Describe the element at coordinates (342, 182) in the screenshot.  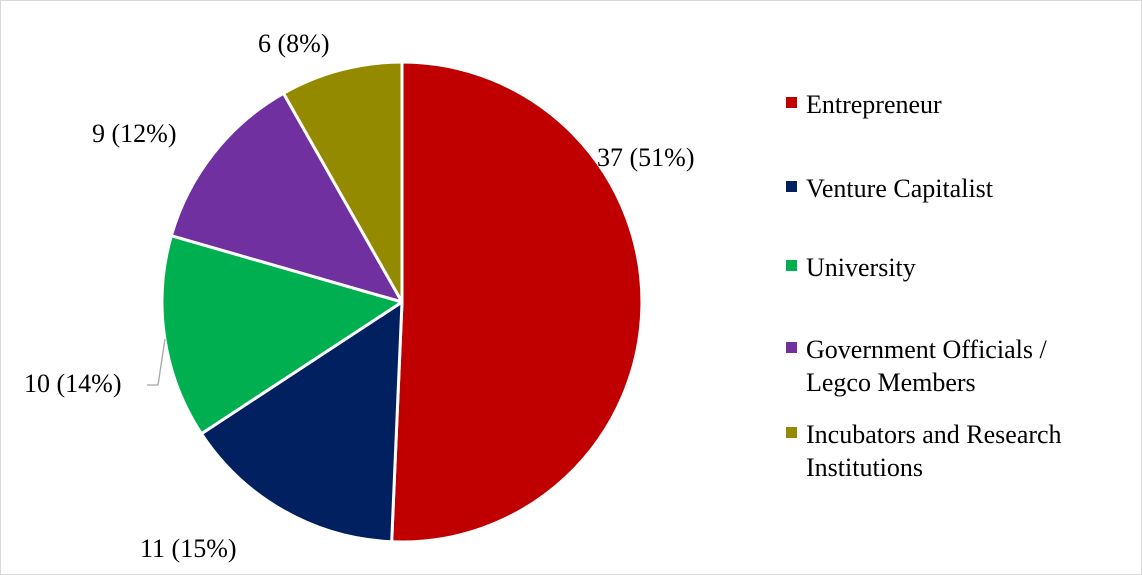
I see `pie-slice-incubators-and-research-institutions` at that location.